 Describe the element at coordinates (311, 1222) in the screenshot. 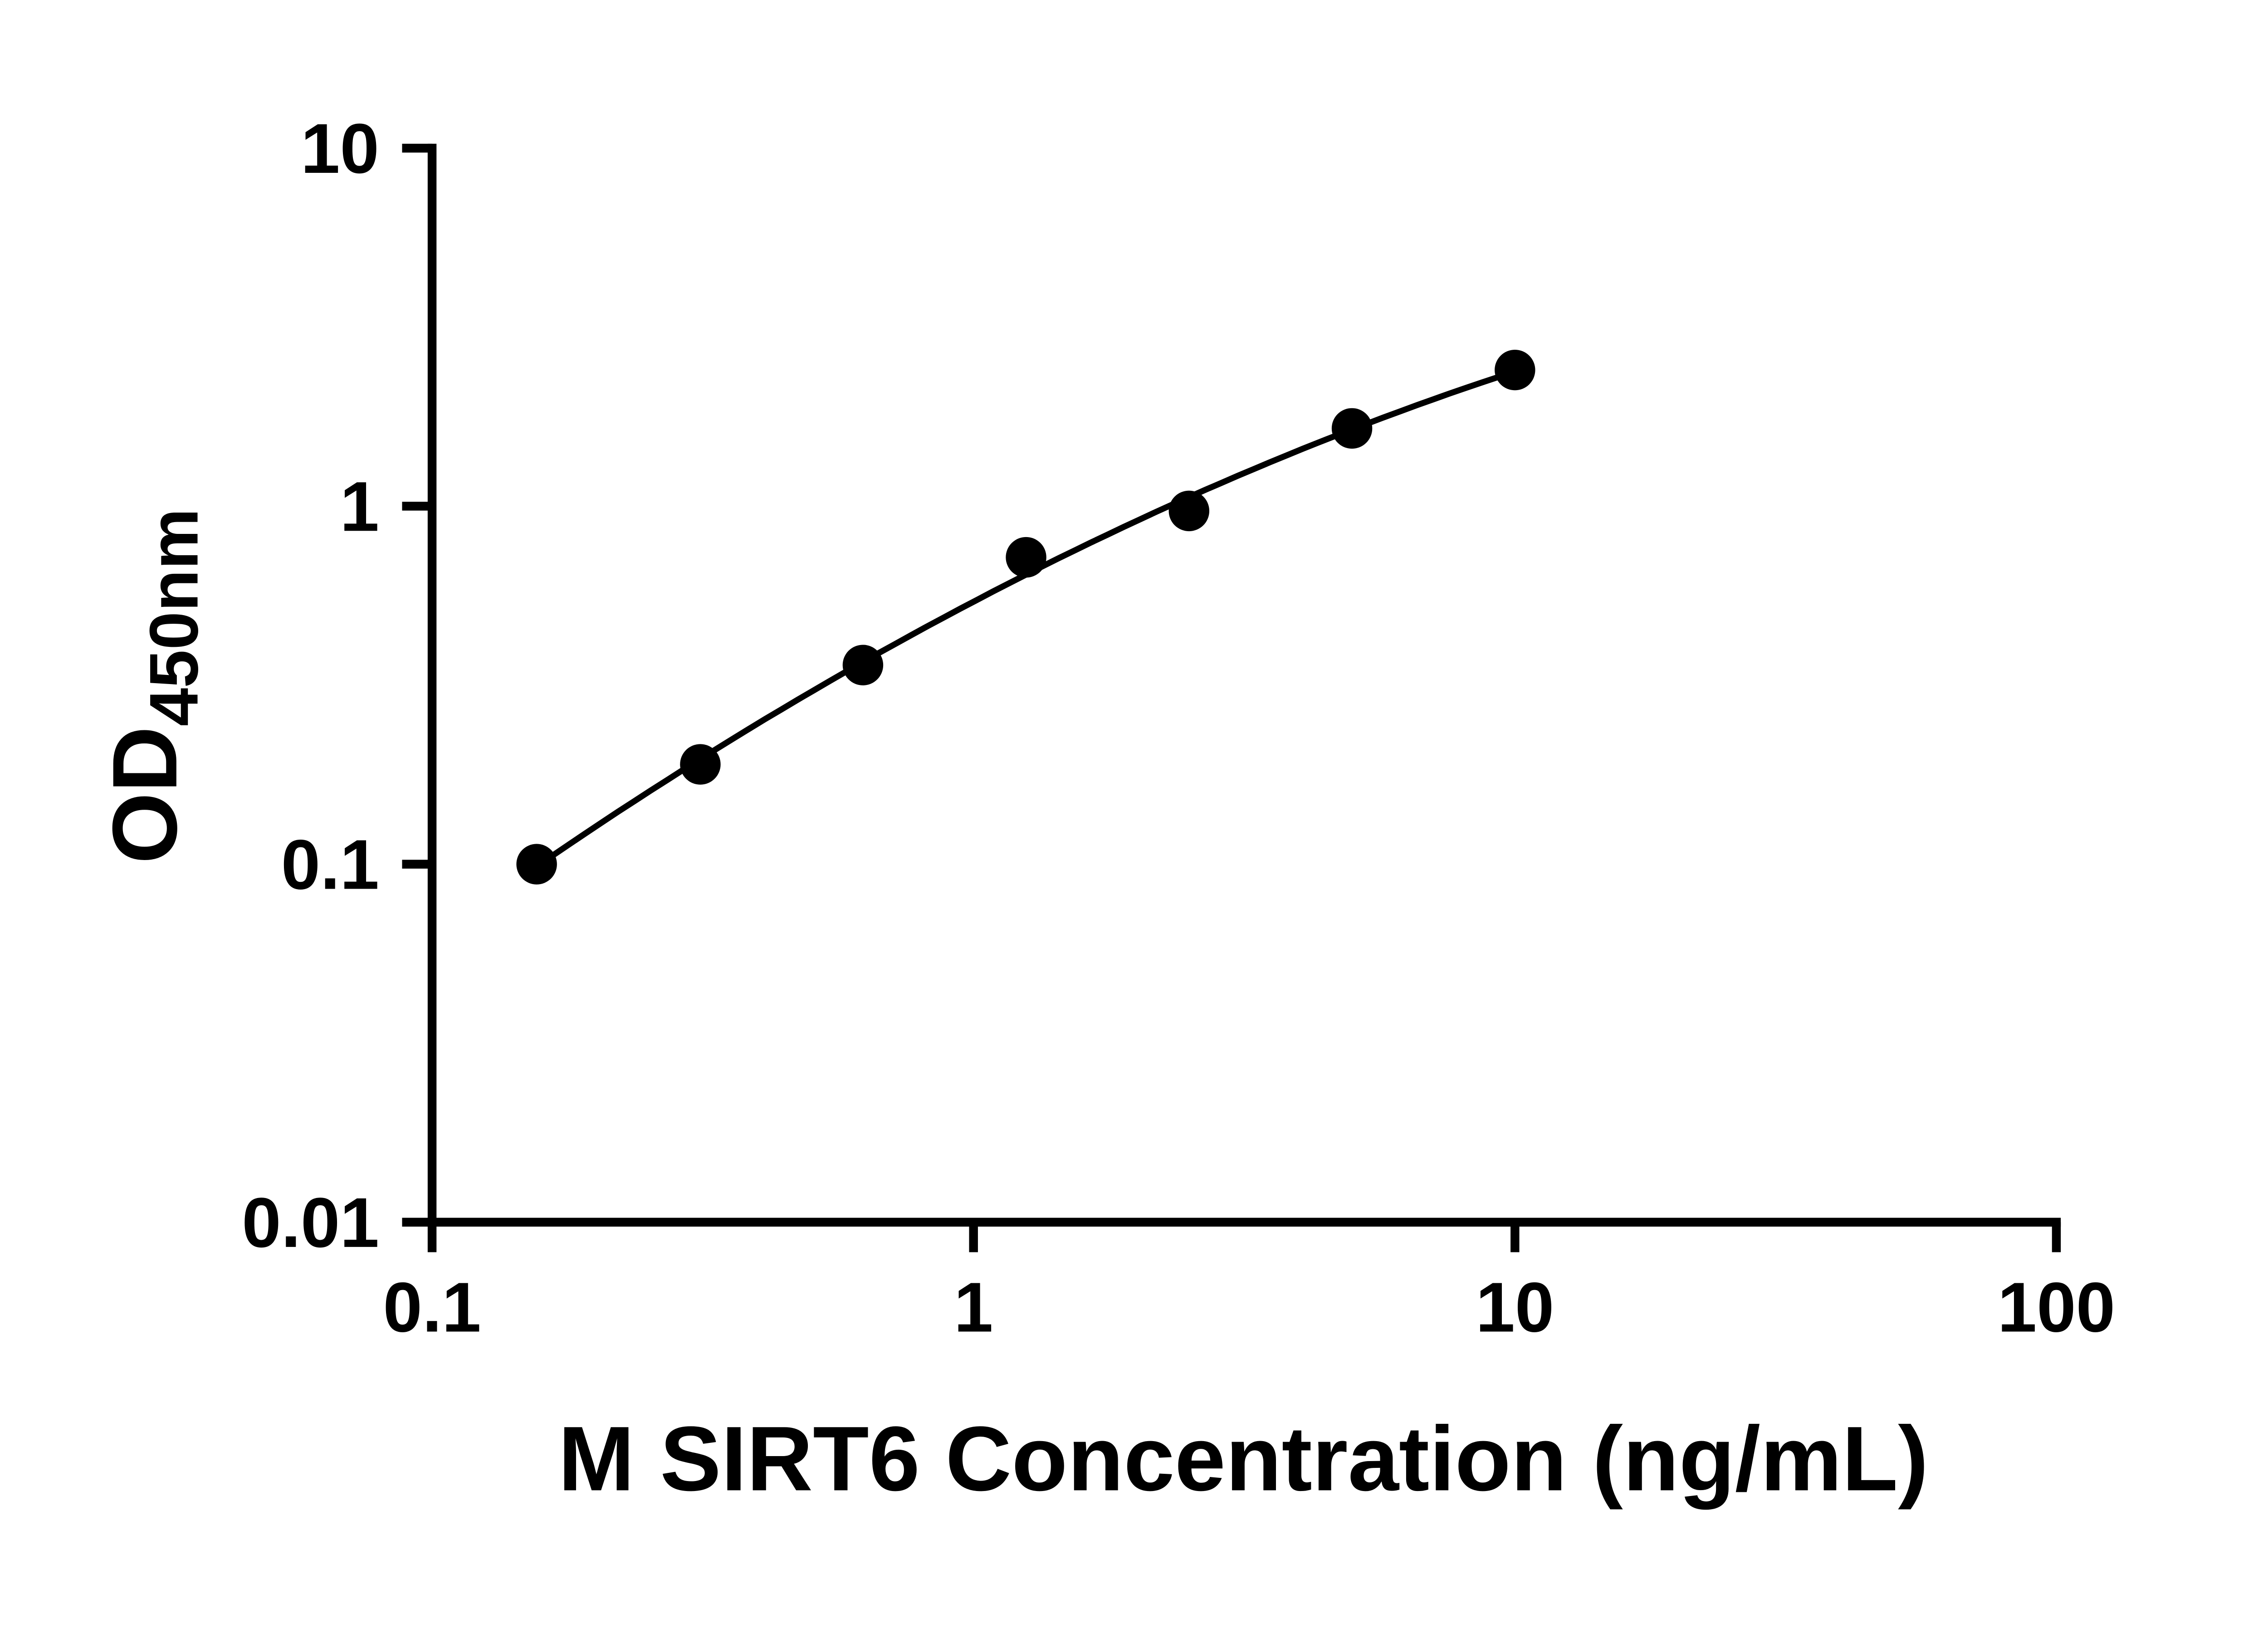

I see `y-axis-tick-label: 0.01` at that location.